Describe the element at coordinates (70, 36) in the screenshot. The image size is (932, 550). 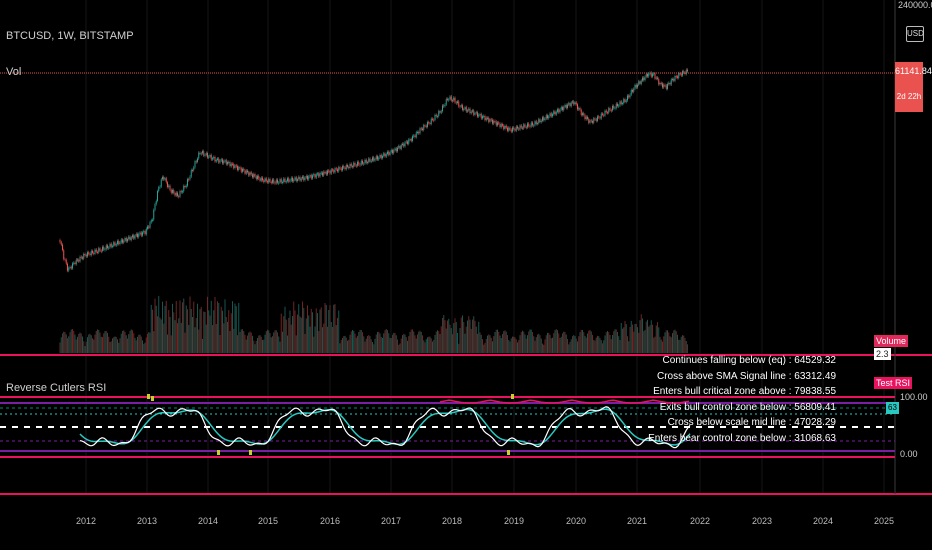
I see `chart-symbol-title: BTCUSD, 1W, BITSTAMP` at that location.